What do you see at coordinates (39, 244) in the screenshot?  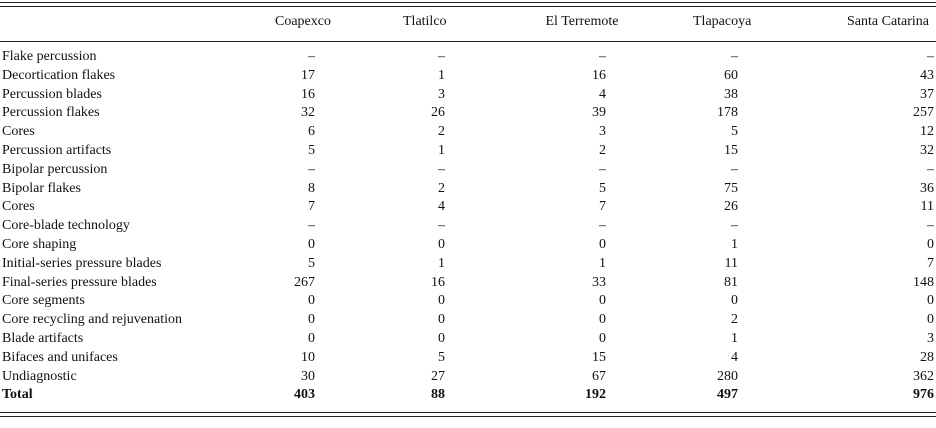 I see `row-label: Core shaping` at bounding box center [39, 244].